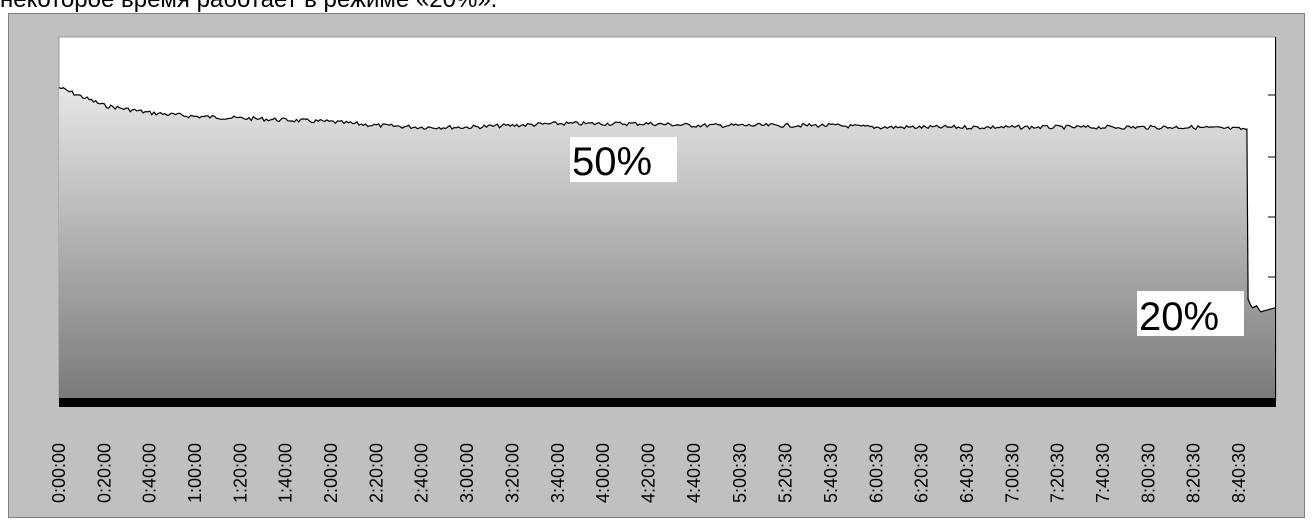  What do you see at coordinates (786, 473) in the screenshot?
I see `x-tick-label: 5:20:30` at bounding box center [786, 473].